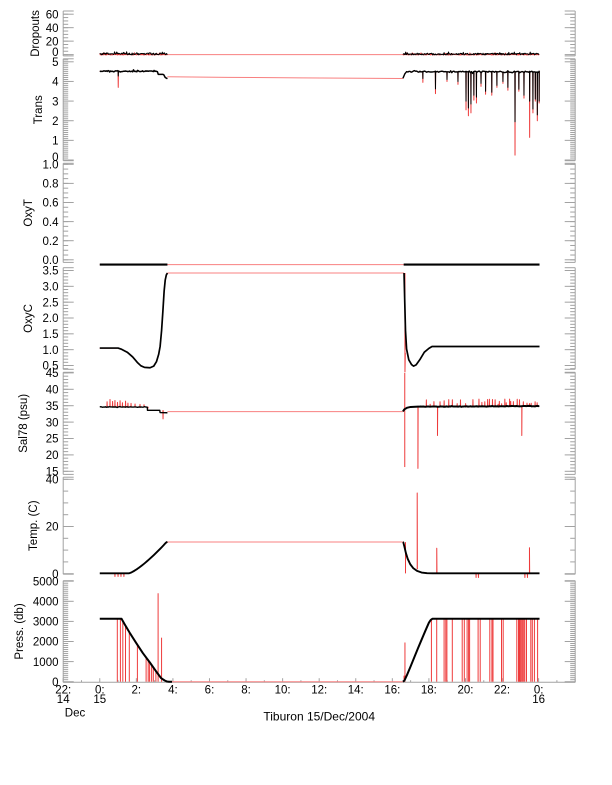 The image size is (612, 785). Describe the element at coordinates (55, 63) in the screenshot. I see `y-tick-label: 5` at that location.